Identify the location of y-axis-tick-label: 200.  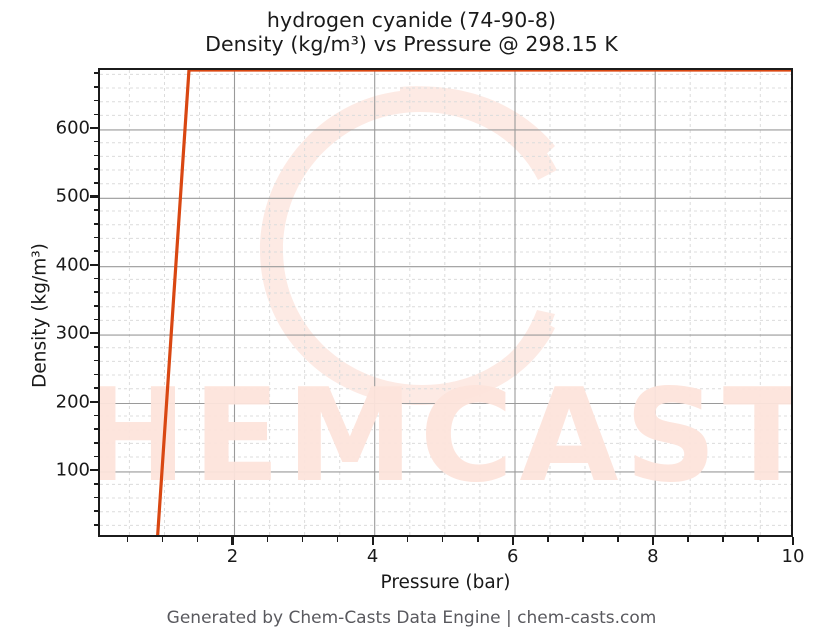
(72, 402).